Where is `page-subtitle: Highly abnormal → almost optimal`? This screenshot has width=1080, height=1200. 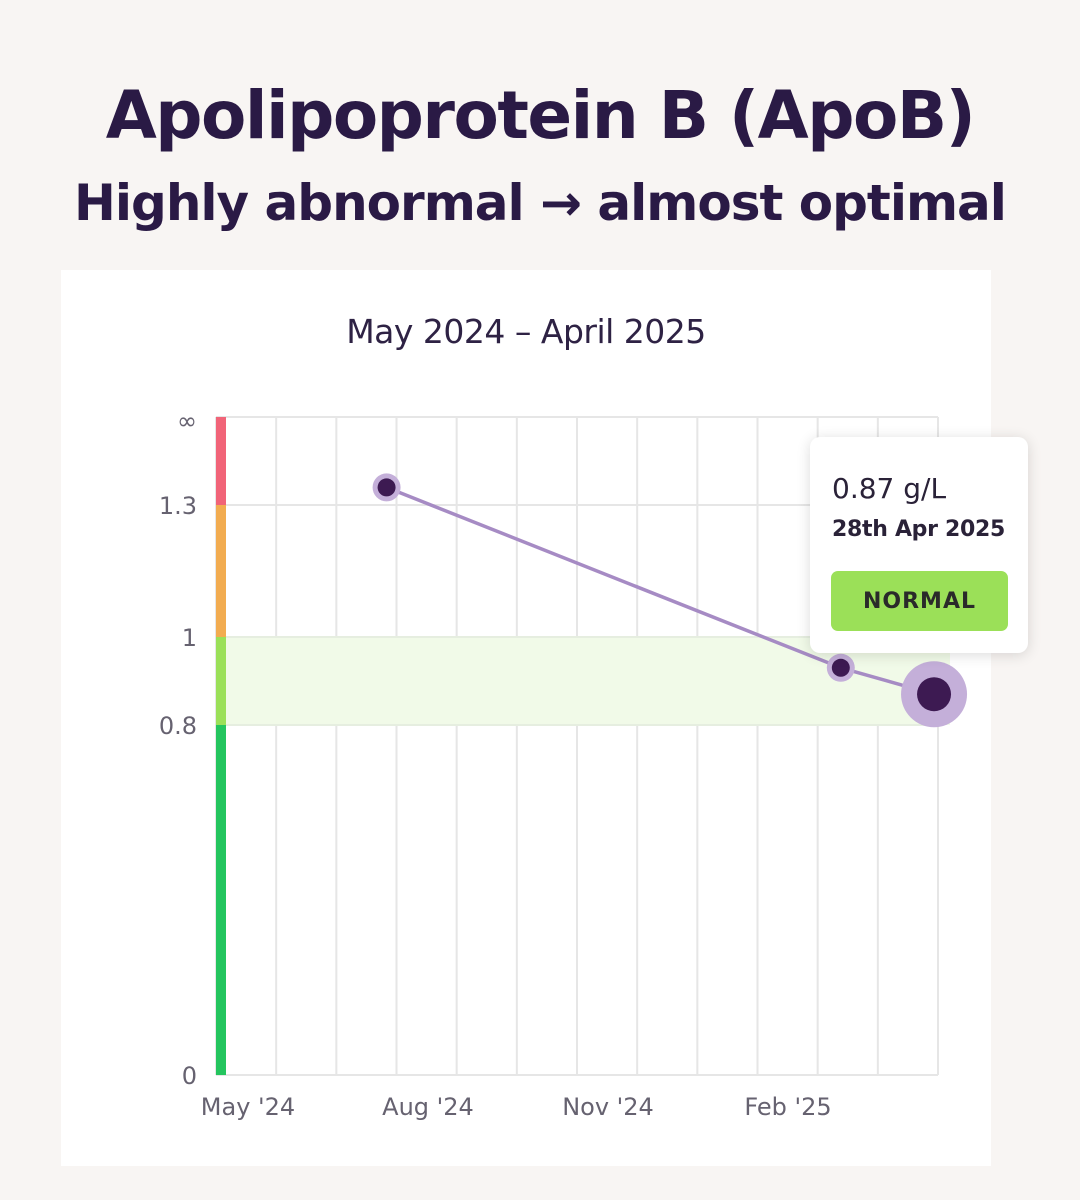 page-subtitle: Highly abnormal → almost optimal is located at coordinates (540, 203).